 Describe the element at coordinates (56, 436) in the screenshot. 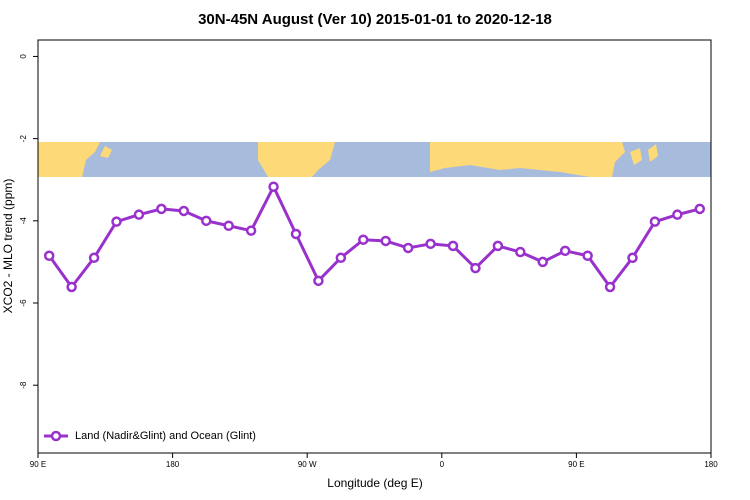

I see `legend-marker` at that location.